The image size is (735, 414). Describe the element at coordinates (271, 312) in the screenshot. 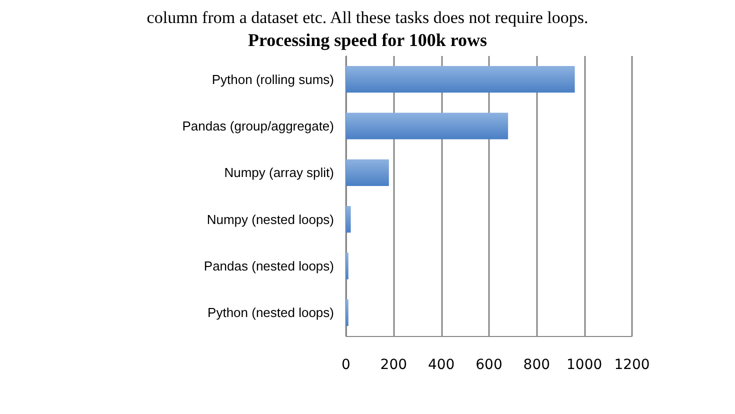

I see `y-tick-label: Python (nested loops)` at that location.